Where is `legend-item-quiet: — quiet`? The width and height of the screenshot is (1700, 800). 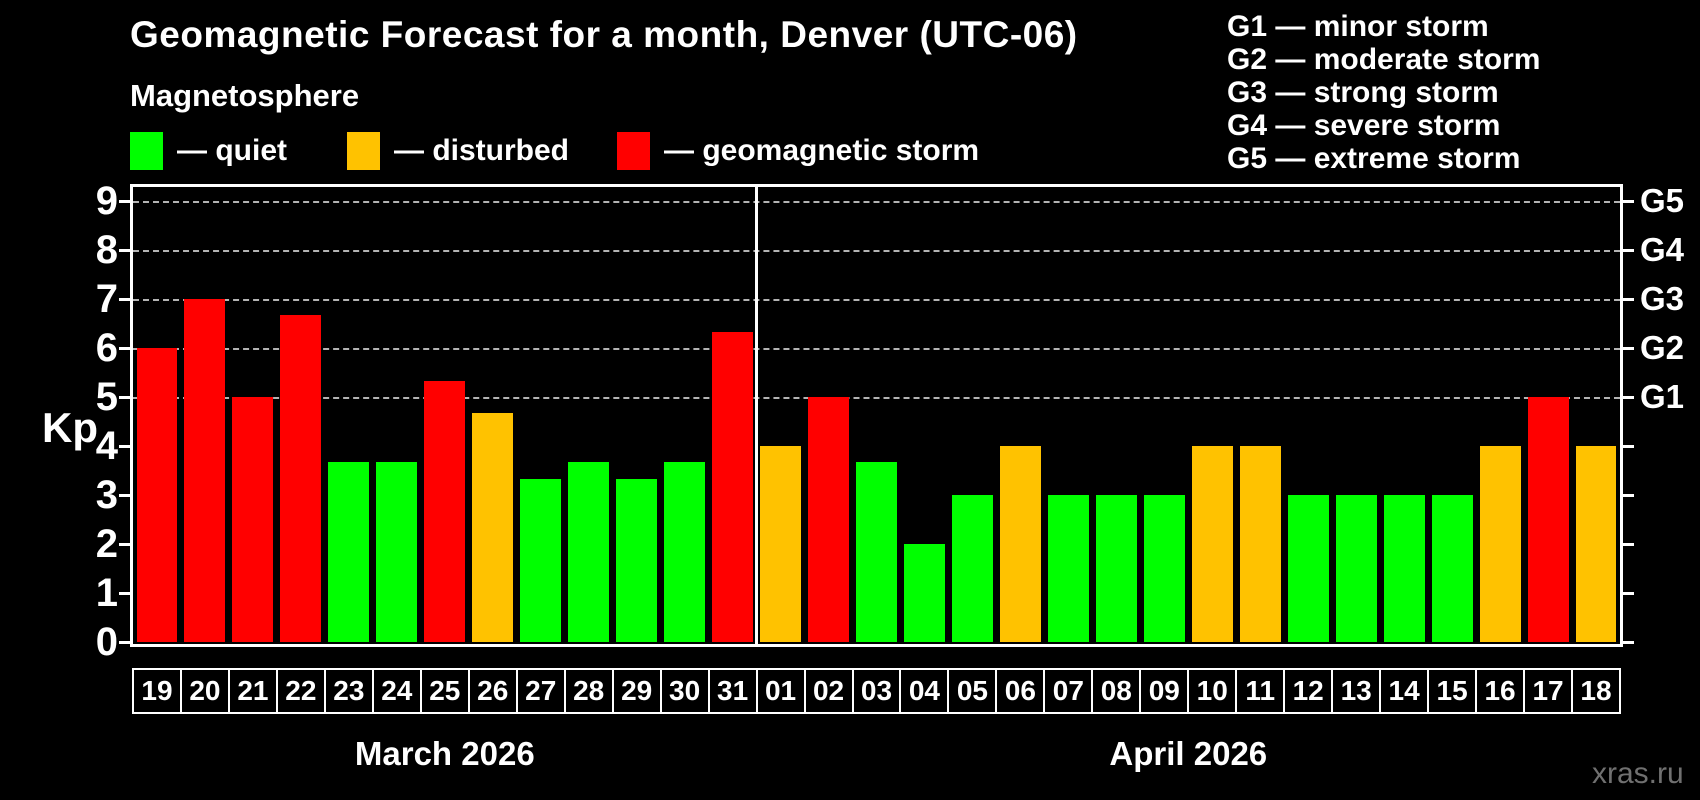 legend-item-quiet: — quiet is located at coordinates (208, 151).